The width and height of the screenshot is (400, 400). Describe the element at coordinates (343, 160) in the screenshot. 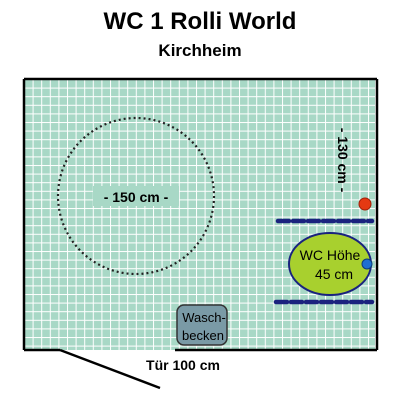

I see `side-width-label: - 130 cm -` at that location.